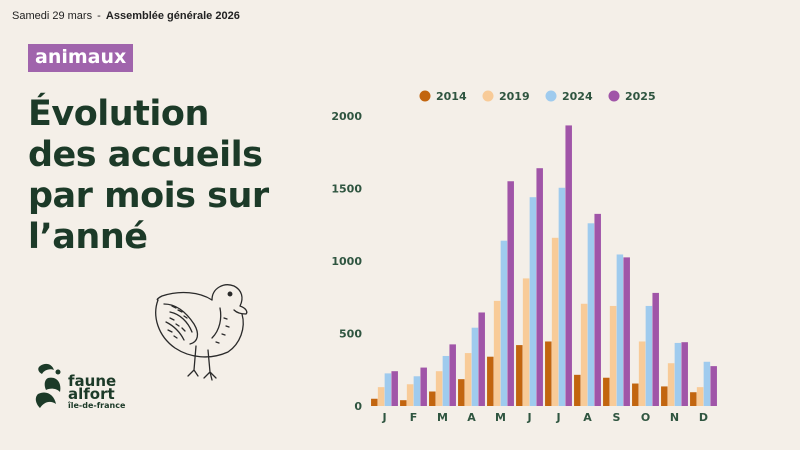 The width and height of the screenshot is (800, 450). What do you see at coordinates (514, 96) in the screenshot?
I see `legend-label-2019: 2019` at bounding box center [514, 96].